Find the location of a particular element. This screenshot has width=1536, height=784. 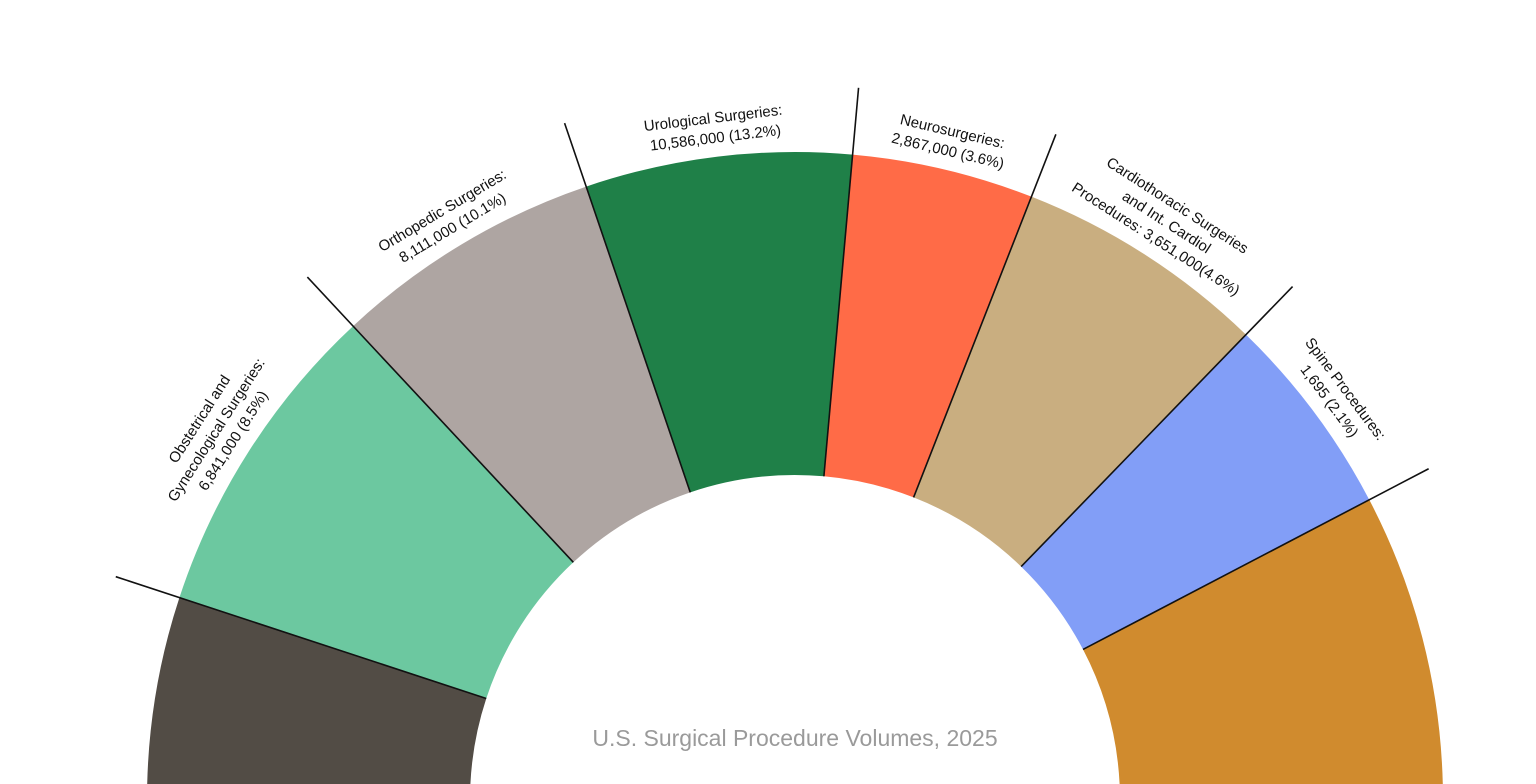

segment-neurosurgeries is located at coordinates (927, 326).